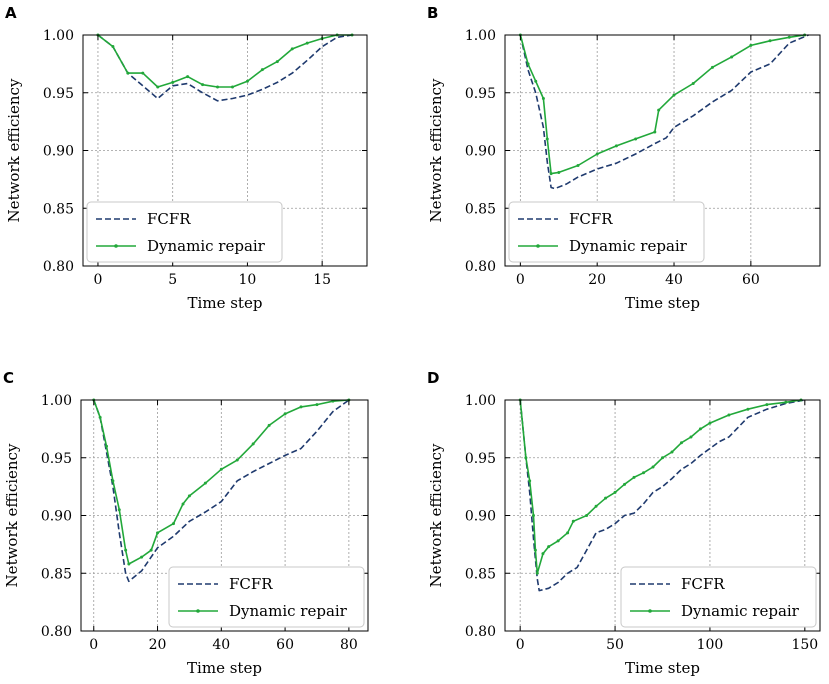 Image resolution: width=829 pixels, height=684 pixels. I want to click on x-tick-label: 15, so click(322, 280).